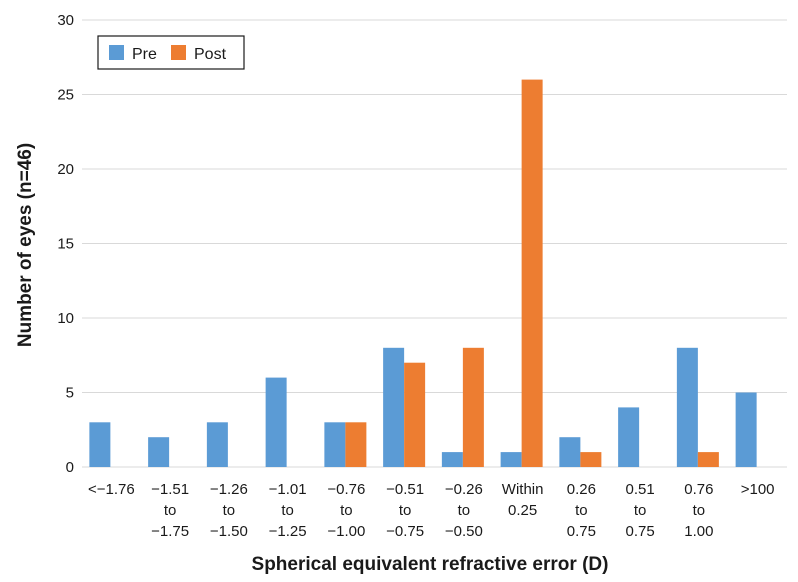  What do you see at coordinates (581, 489) in the screenshot?
I see `x-tick-label: 0.26` at bounding box center [581, 489].